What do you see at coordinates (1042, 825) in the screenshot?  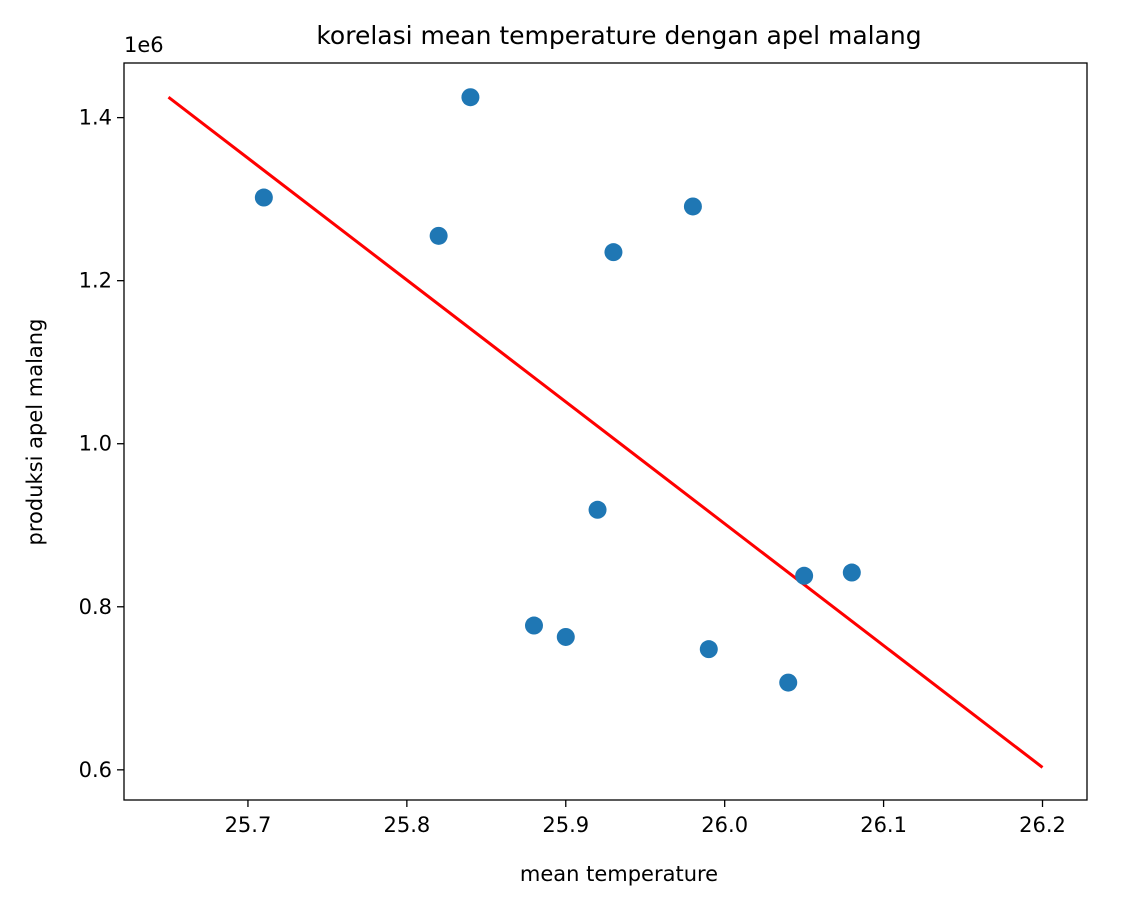 I see `x-tick-label: 26.2` at bounding box center [1042, 825].